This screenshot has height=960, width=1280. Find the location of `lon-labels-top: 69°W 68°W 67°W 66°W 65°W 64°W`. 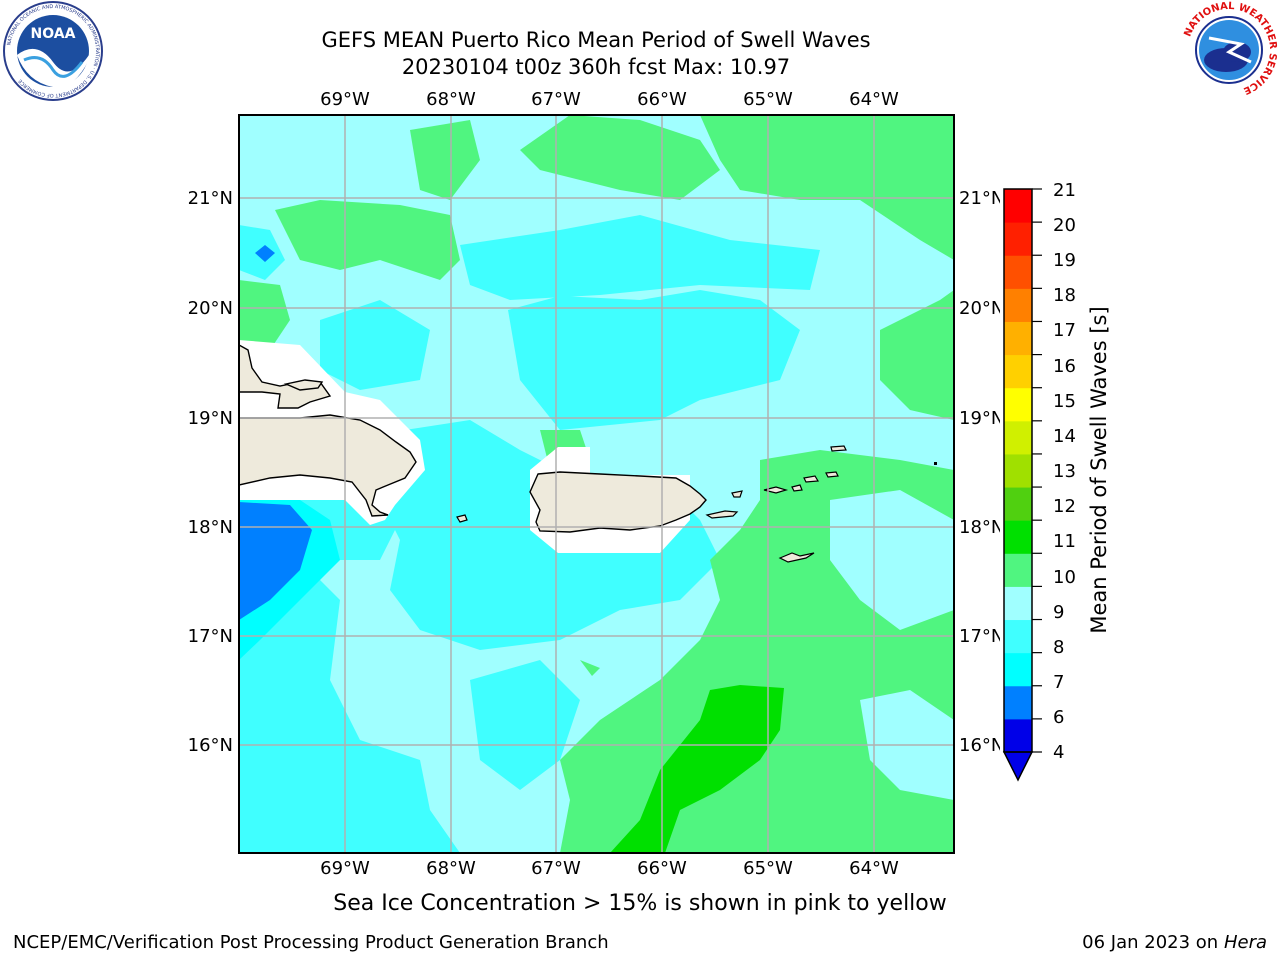

lon-labels-top: 69°W 68°W 67°W 66°W 65°W 64°W is located at coordinates (609, 99).